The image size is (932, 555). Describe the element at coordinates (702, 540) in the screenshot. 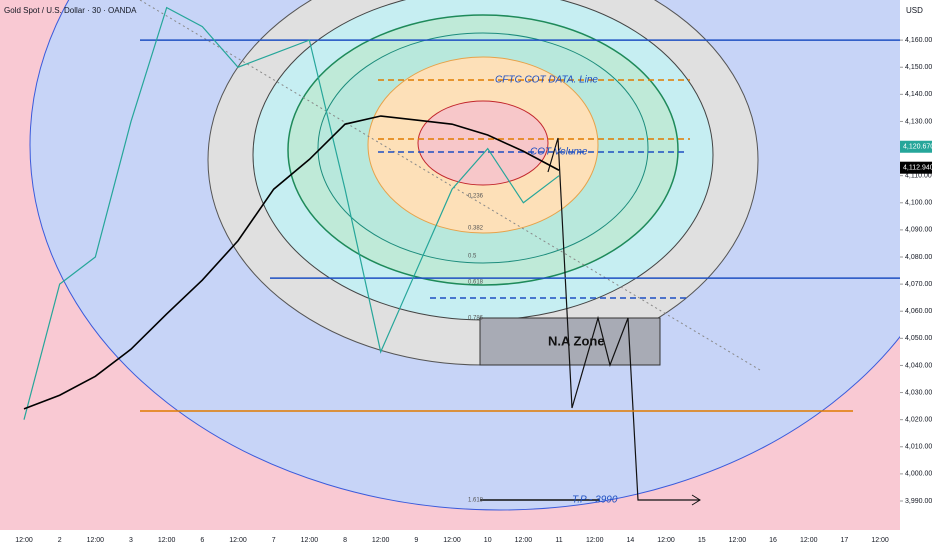

I see `x-tick-label: 15` at that location.